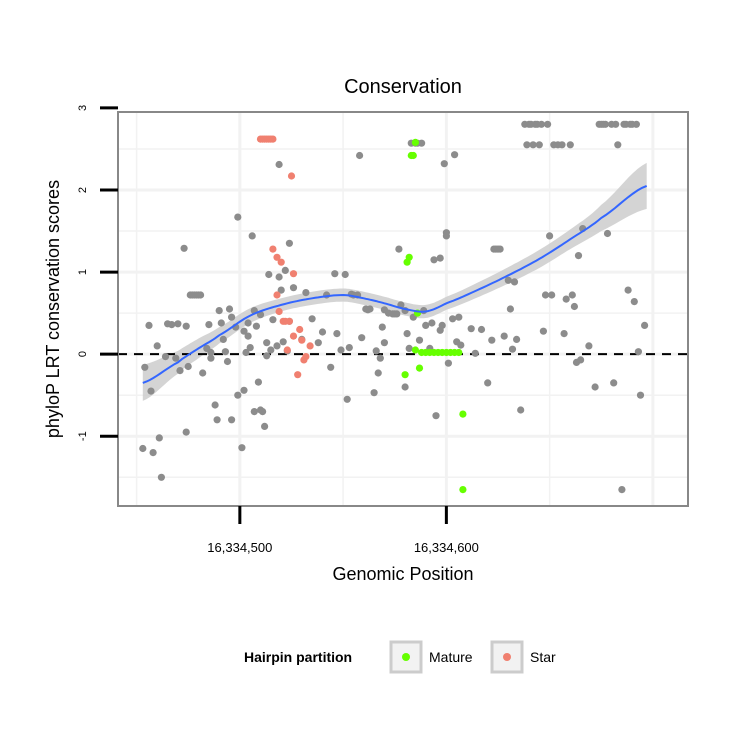  I want to click on legend-label-mature: Mature, so click(451, 657).